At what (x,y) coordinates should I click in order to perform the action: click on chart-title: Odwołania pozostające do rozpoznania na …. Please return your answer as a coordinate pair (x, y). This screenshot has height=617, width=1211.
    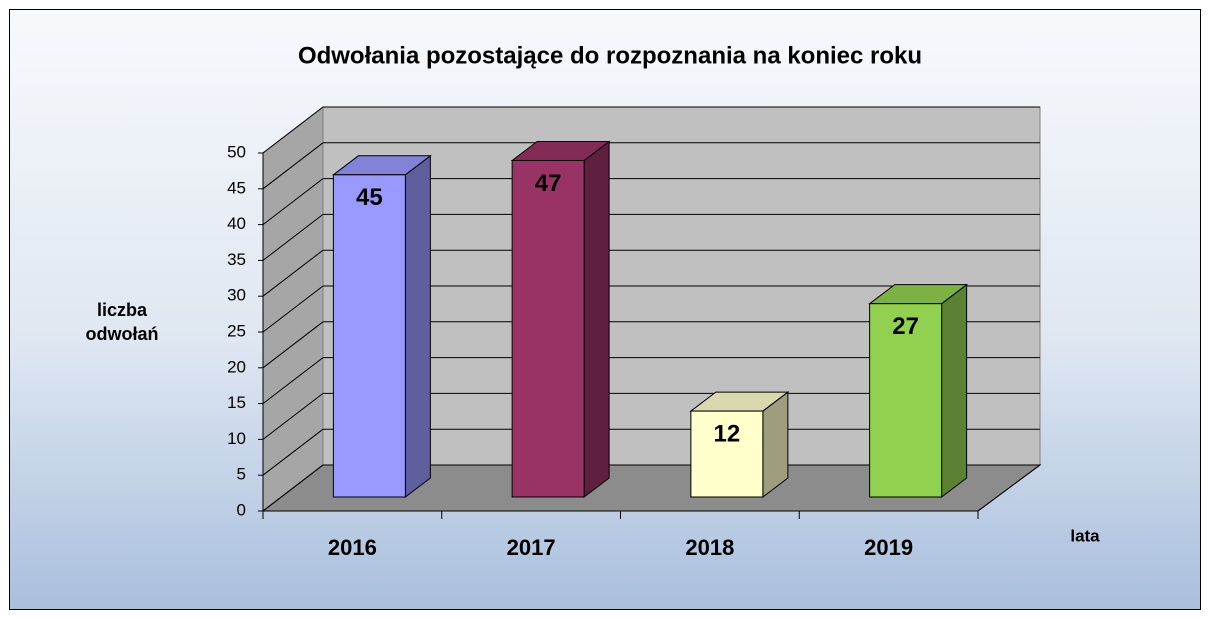
    Looking at the image, I should click on (610, 55).